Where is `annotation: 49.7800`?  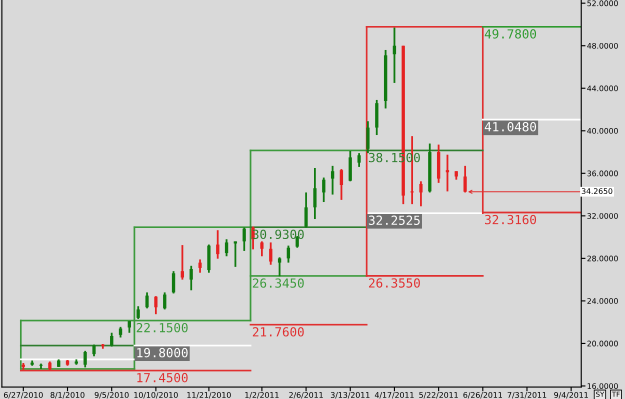 annotation: 49.7800 is located at coordinates (510, 34).